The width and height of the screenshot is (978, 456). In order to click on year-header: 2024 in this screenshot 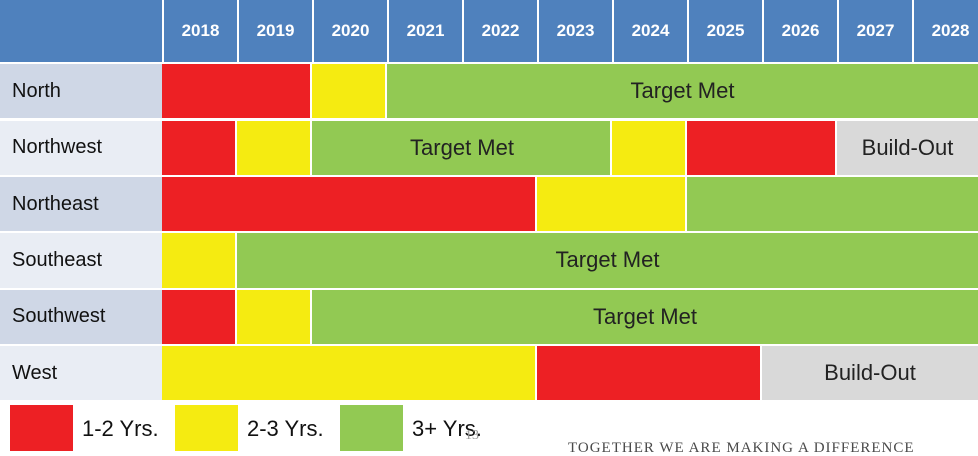, I will do `click(649, 31)`.